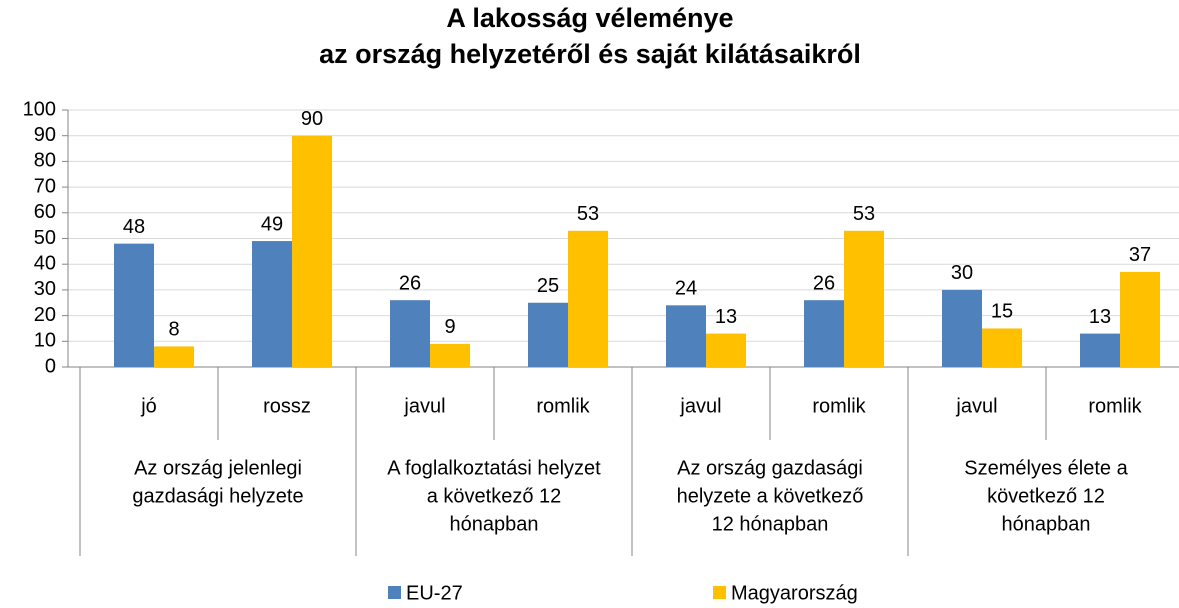 The image size is (1179, 608). What do you see at coordinates (45, 341) in the screenshot?
I see `y-tick-label: 10` at bounding box center [45, 341].